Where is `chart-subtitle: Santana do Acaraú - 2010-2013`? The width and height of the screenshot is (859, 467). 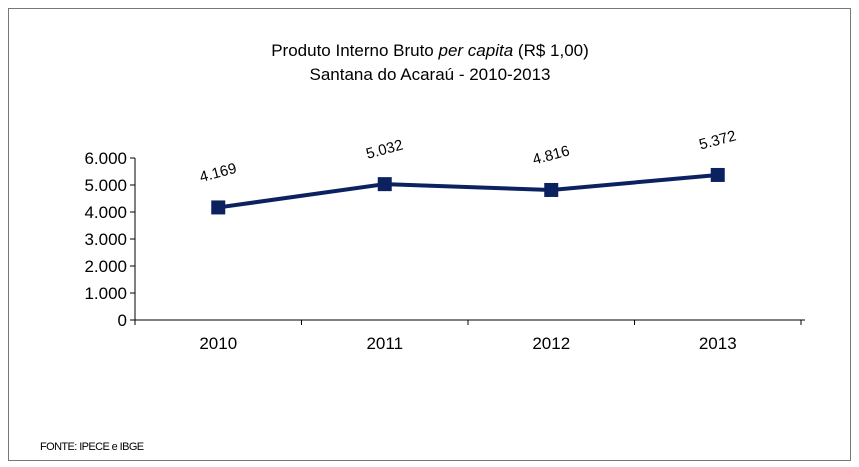 chart-subtitle: Santana do Acaraú - 2010-2013 is located at coordinates (429, 74).